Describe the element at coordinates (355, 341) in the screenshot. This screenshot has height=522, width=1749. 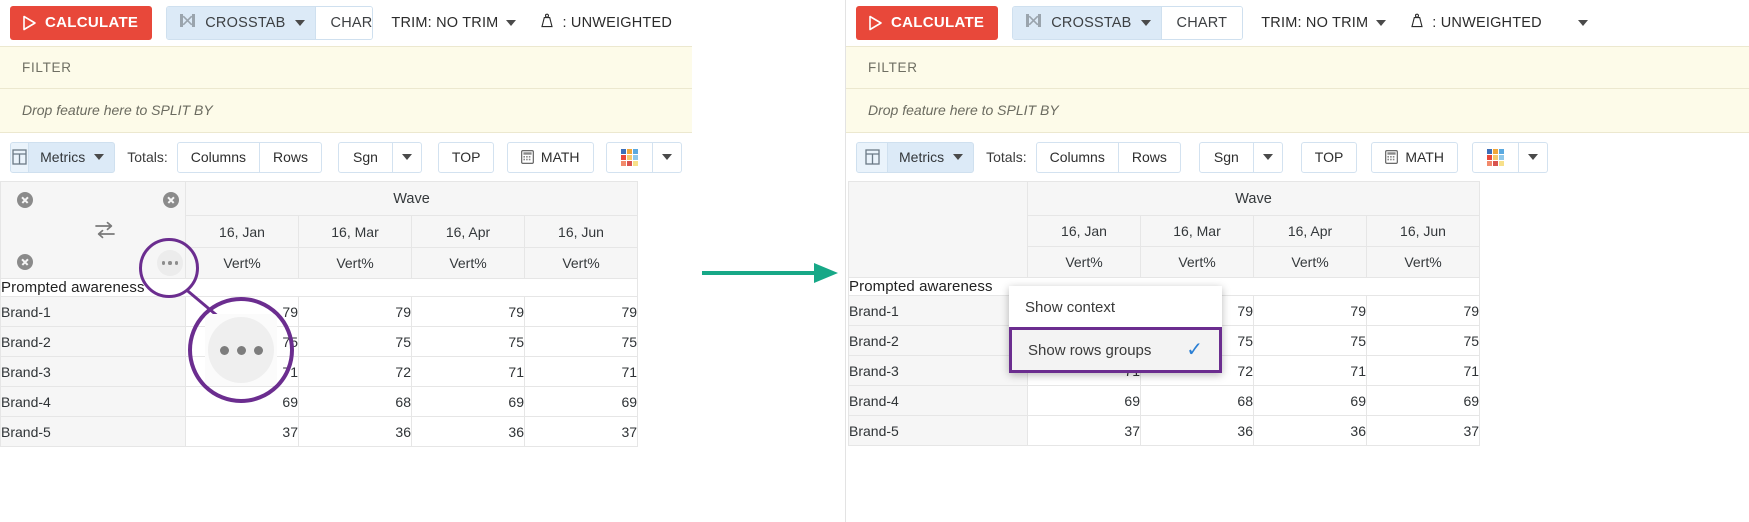
I see `cell-value: 75` at that location.